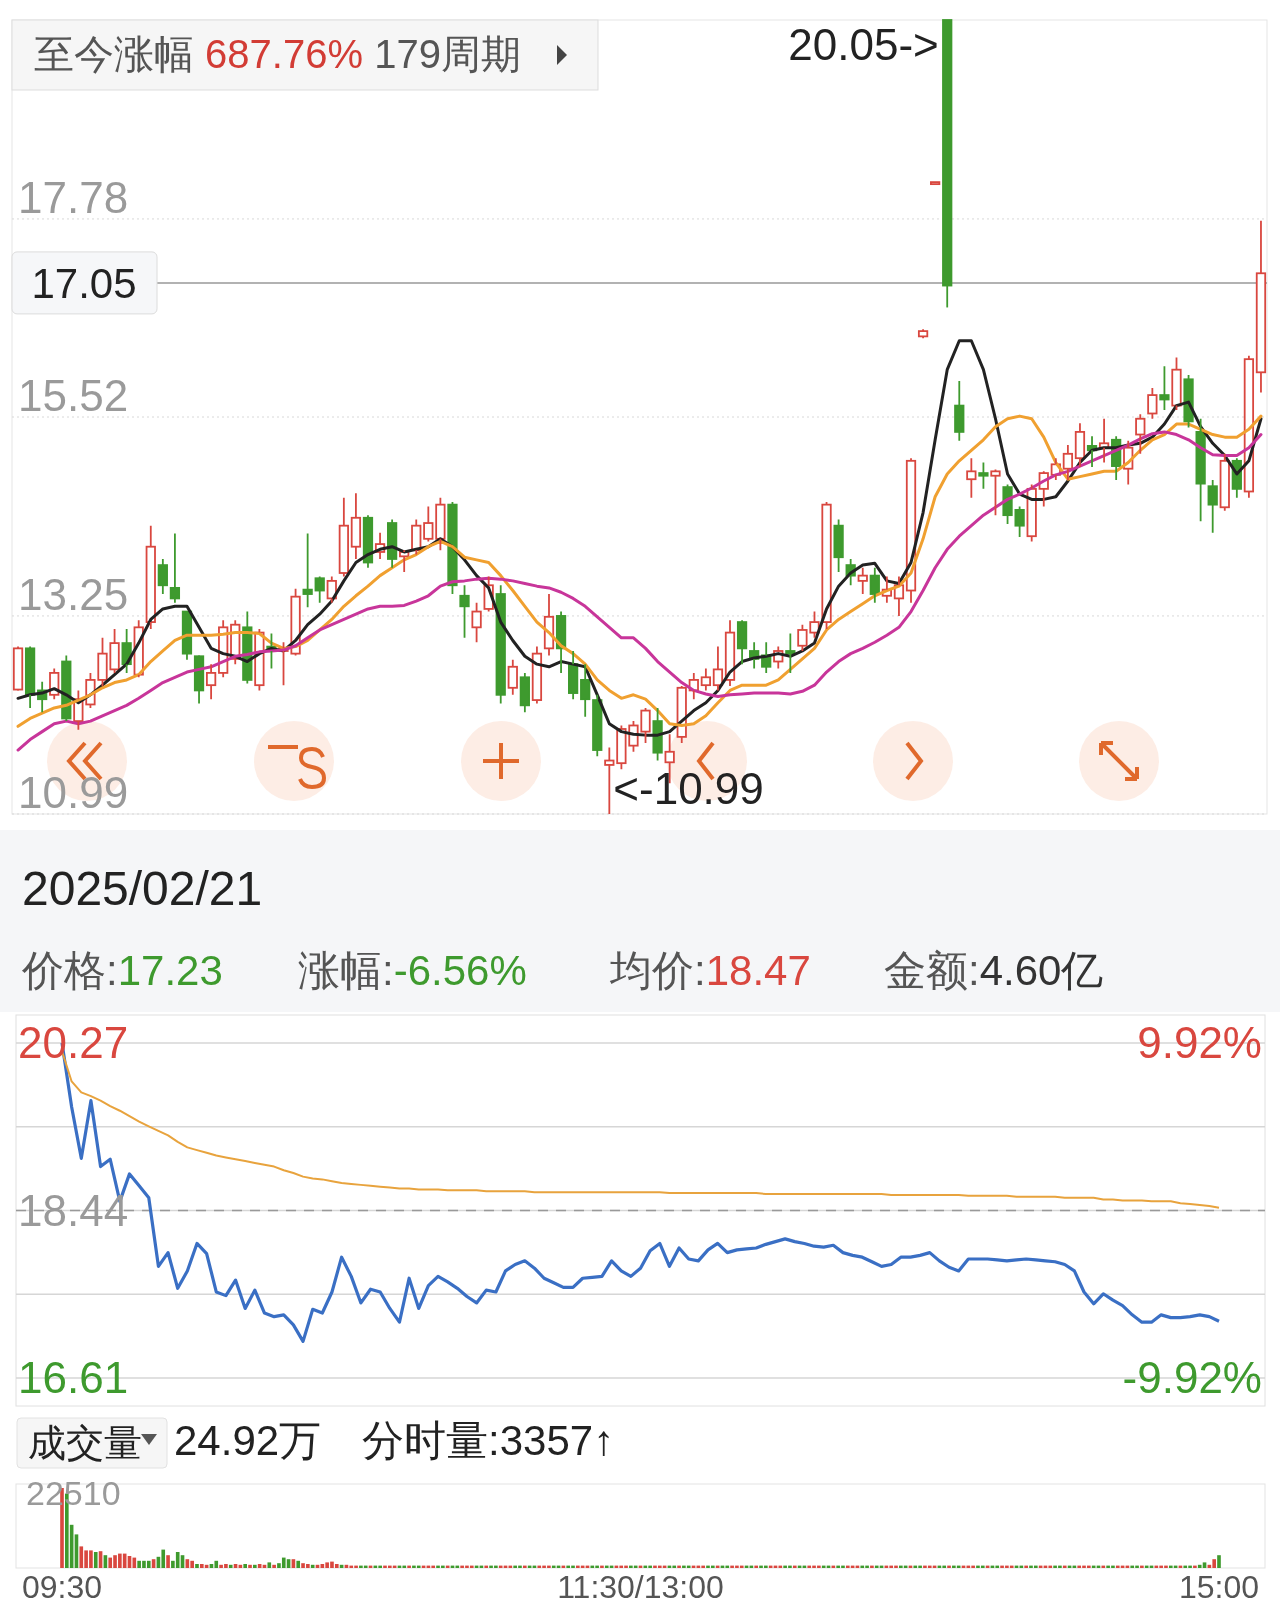  What do you see at coordinates (688, 788) in the screenshot?
I see `annotation: <-10.99` at bounding box center [688, 788].